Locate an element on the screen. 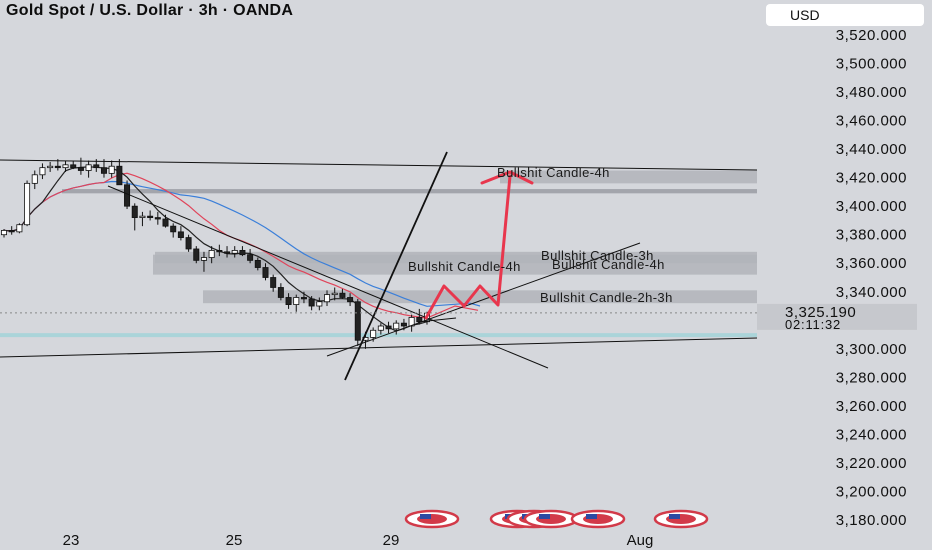 This screenshot has width=932, height=550. ma-red-line is located at coordinates (241, 245).